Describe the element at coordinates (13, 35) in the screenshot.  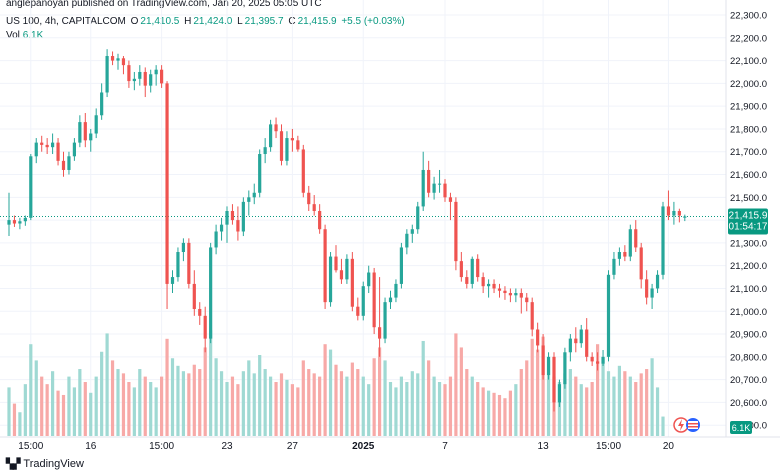
I see `volume-label: Vol` at that location.